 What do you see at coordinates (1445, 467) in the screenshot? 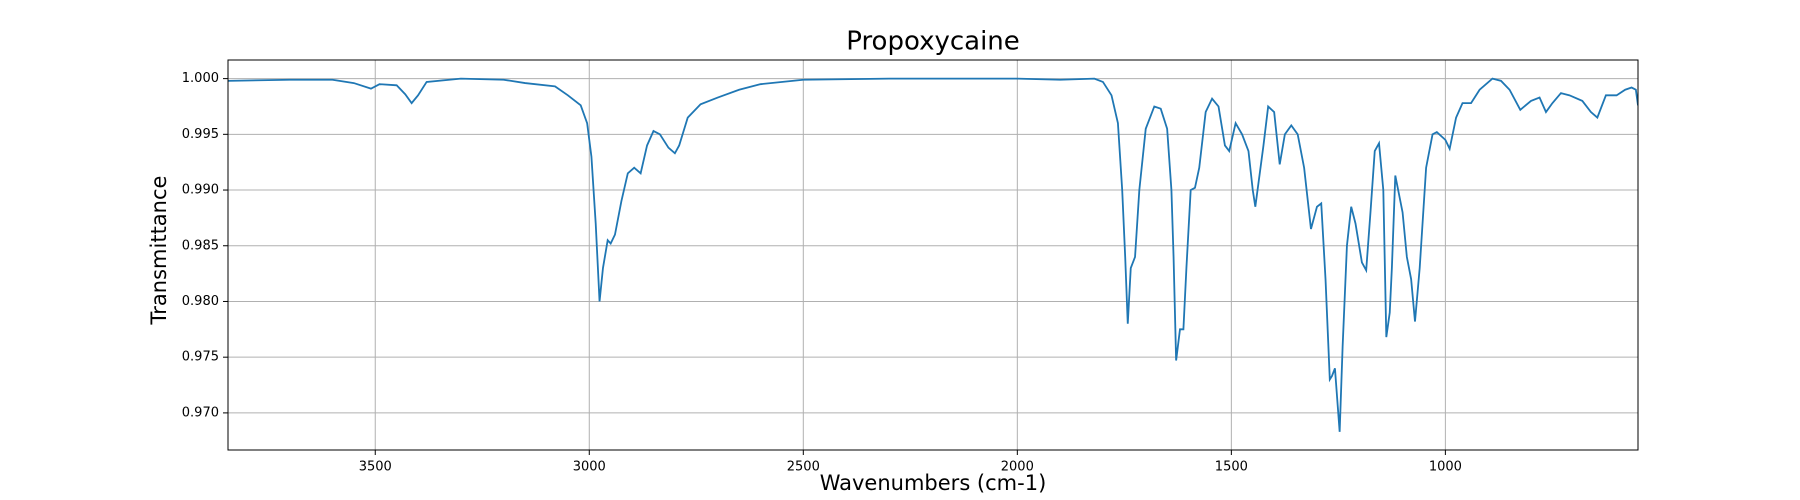
I see `x-tick-label: 1000` at bounding box center [1445, 467].